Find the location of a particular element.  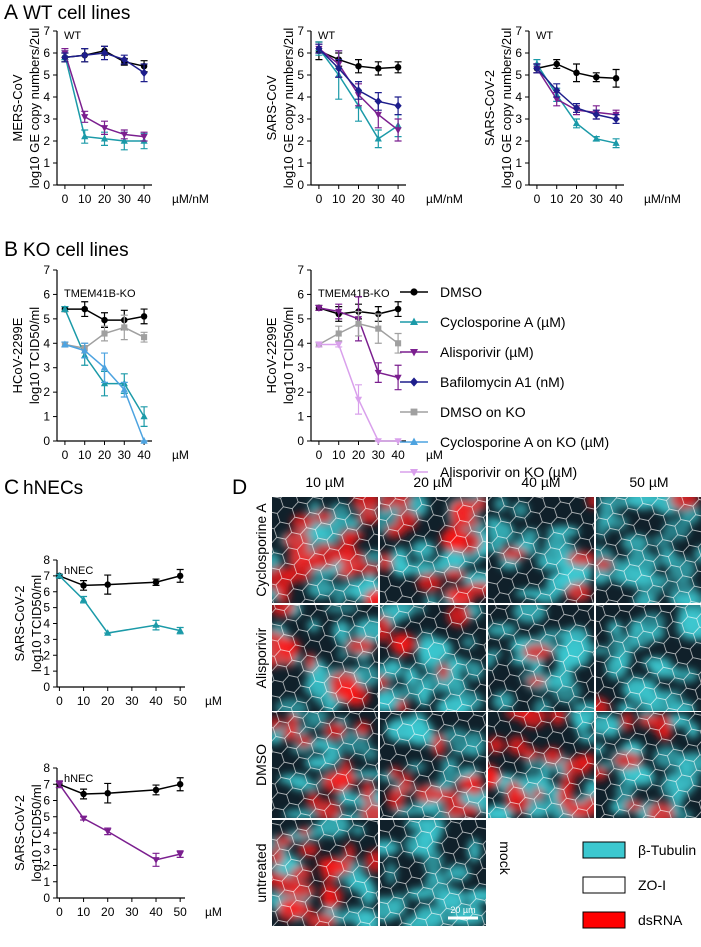

y-axis-label: HCoV-2299E is located at coordinates (271, 355).